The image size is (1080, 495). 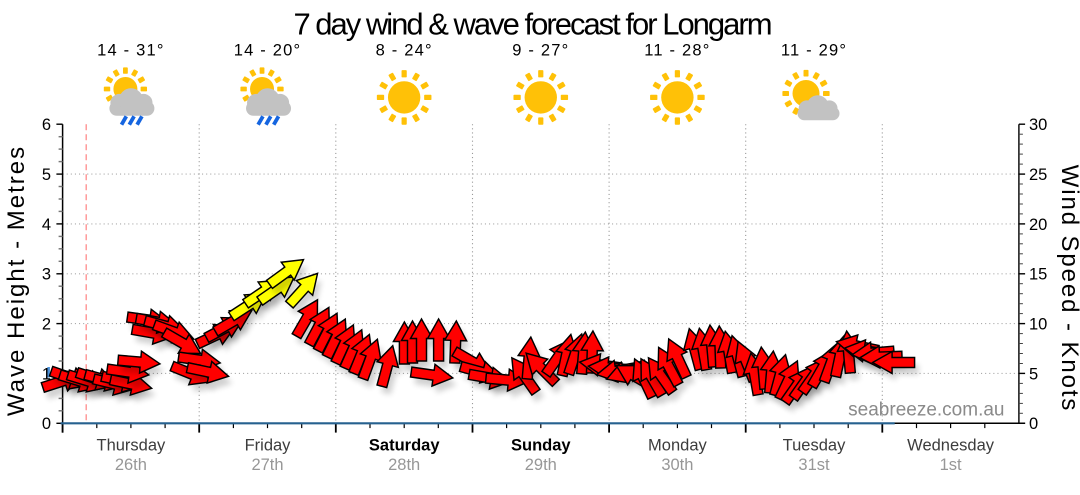 I want to click on svg-text: 30th, so click(x=677, y=465).